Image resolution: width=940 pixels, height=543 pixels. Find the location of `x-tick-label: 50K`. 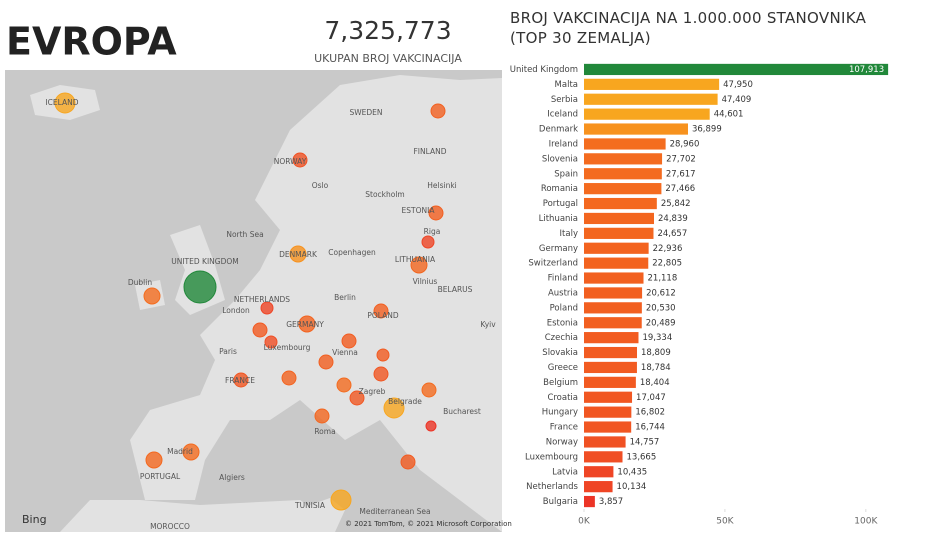

x-tick-label: 50K is located at coordinates (725, 522).